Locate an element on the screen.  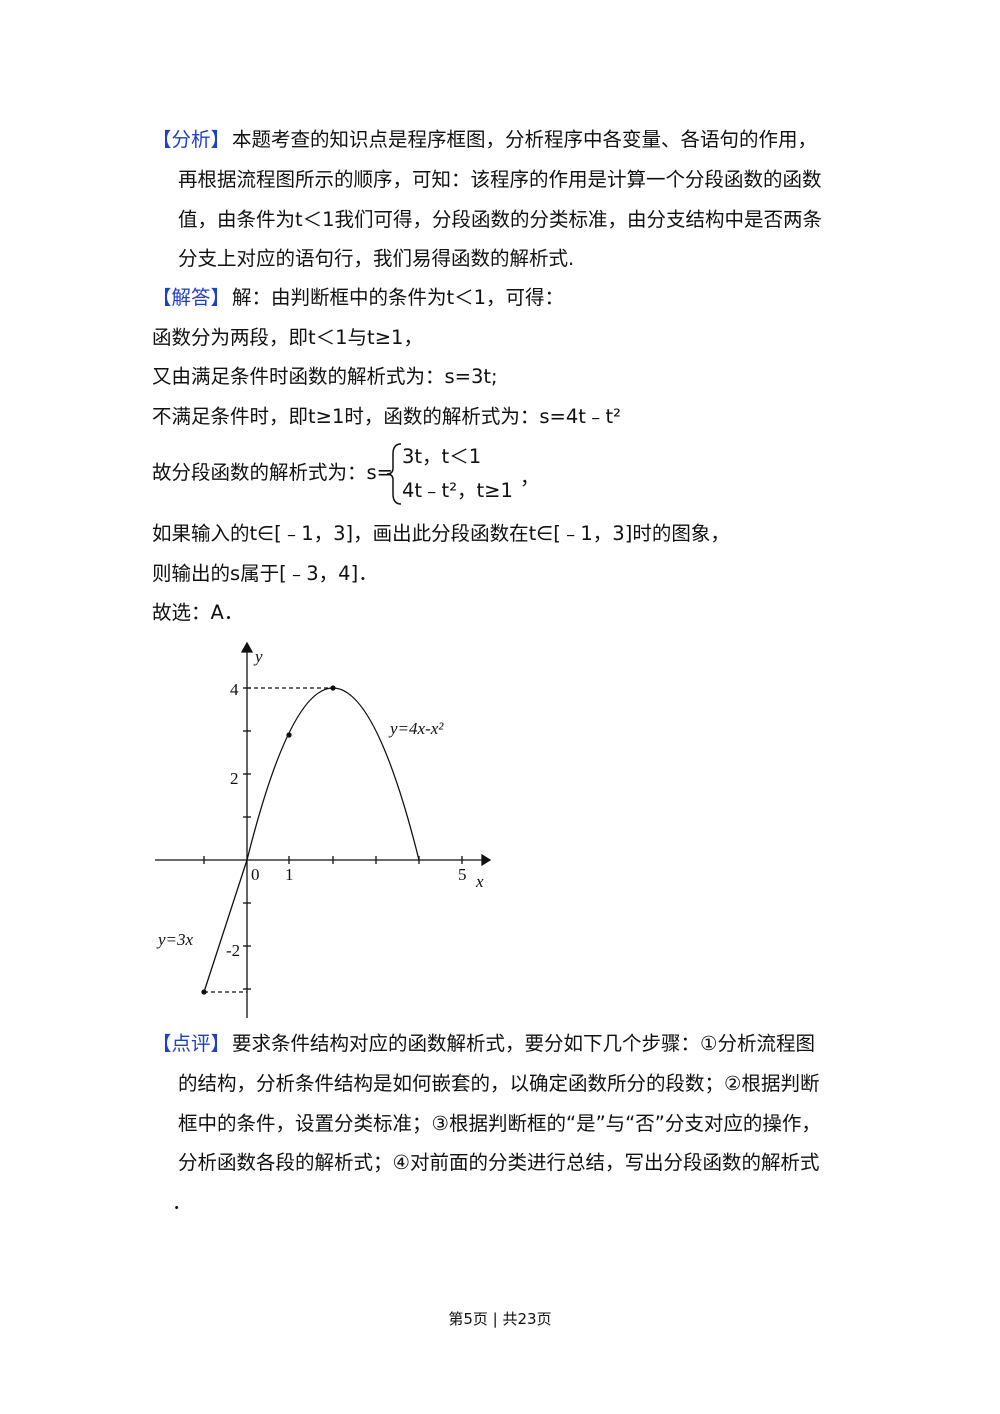
text-line: 分析函数各段的解析式；④对前面的分类进行总结，写出分段函数的解析式 is located at coordinates (499, 1162).